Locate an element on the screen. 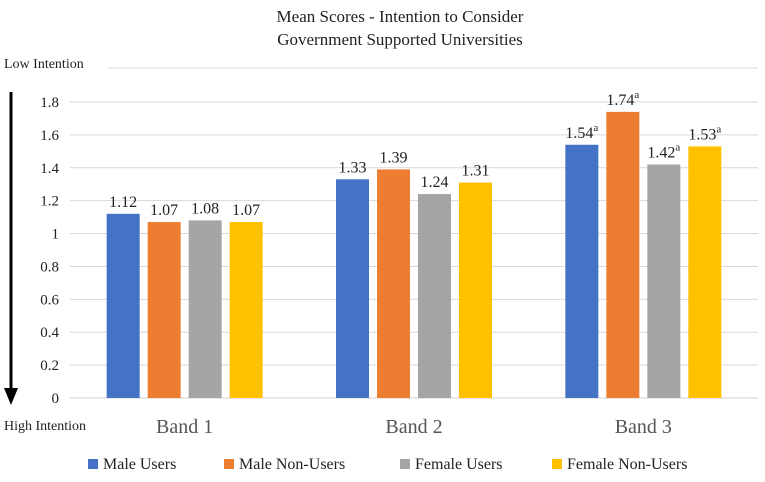 The width and height of the screenshot is (765, 482). y-tick-label: 1.2 is located at coordinates (49, 202).